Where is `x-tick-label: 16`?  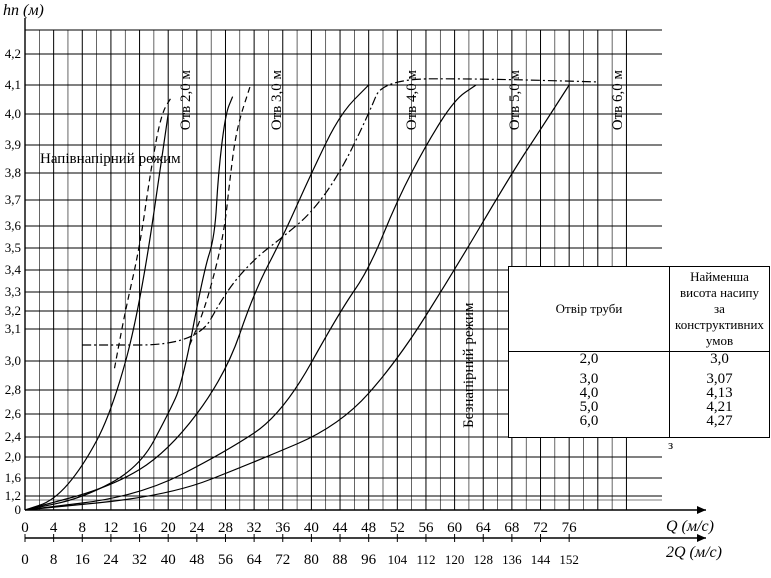 x-tick-label: 16 is located at coordinates (140, 528).